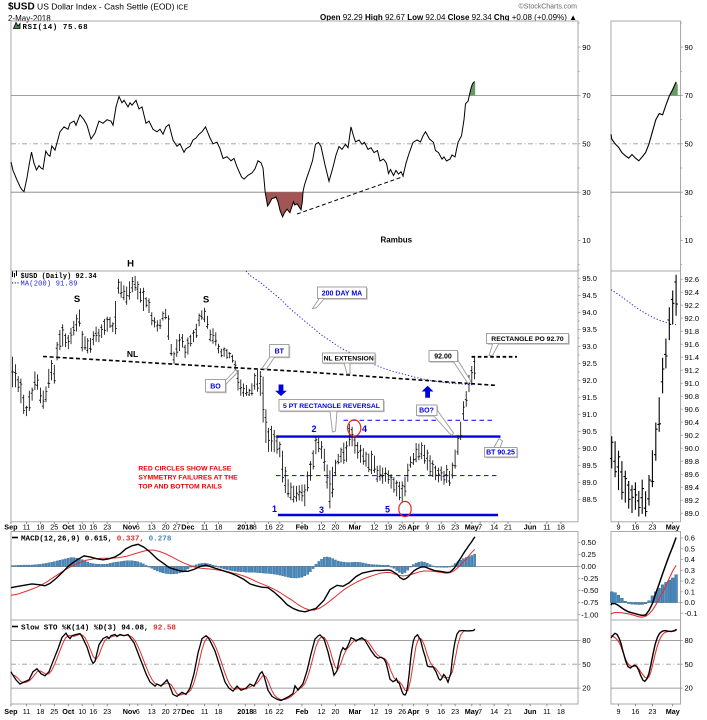 This screenshot has height=720, width=707. What do you see at coordinates (589, 329) in the screenshot?
I see `svg-text: 93.5` at bounding box center [589, 329].